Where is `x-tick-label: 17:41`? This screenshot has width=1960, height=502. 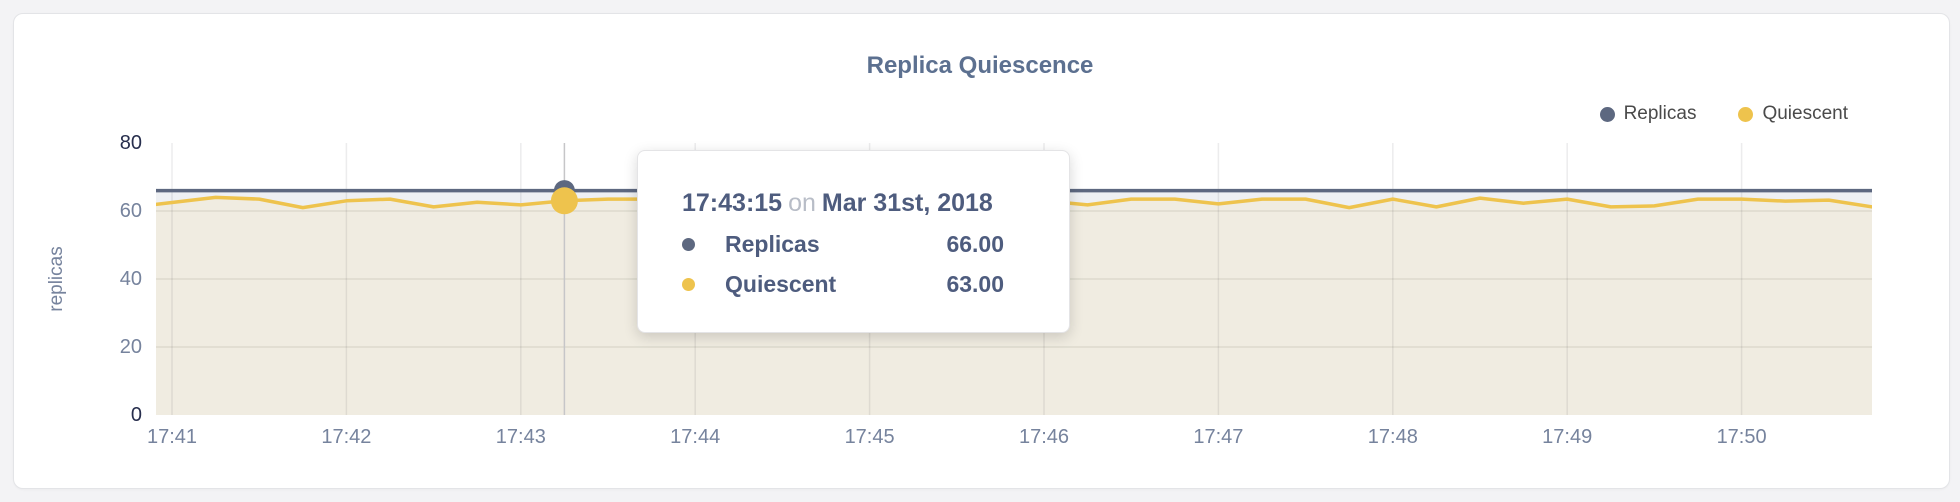
x-tick-label: 17:41 is located at coordinates (172, 437).